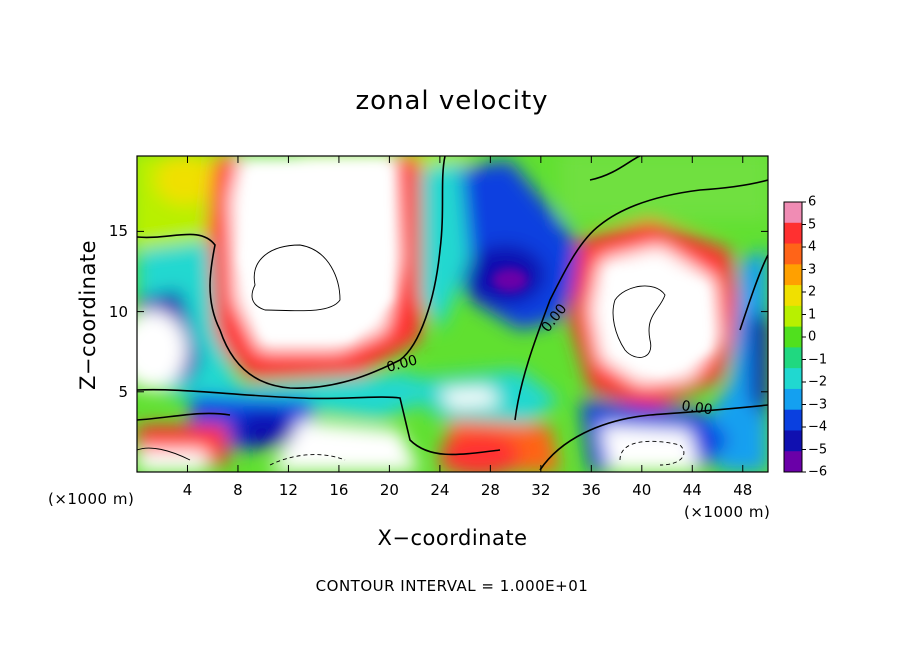 Image resolution: width=904 pixels, height=654 pixels. I want to click on colorbar-label: 0, so click(812, 337).